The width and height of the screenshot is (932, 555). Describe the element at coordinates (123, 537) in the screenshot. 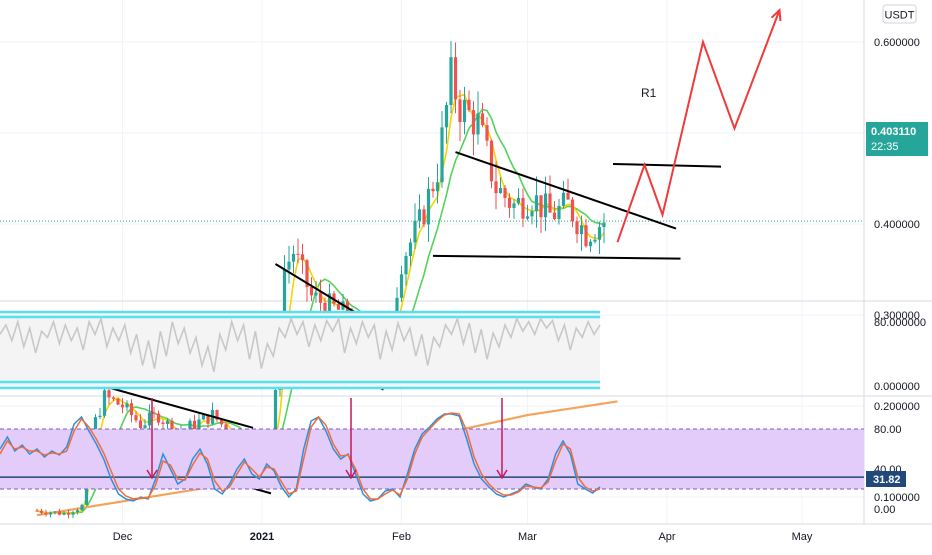

I see `time-tick-label: Dec` at that location.